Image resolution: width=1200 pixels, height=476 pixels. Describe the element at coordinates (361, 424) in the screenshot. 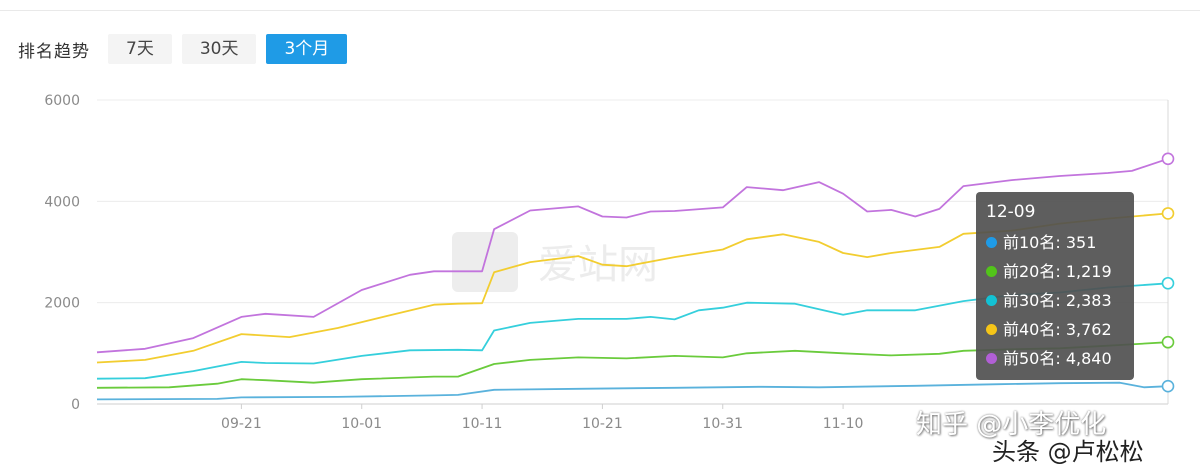

I see `x-tick-label: 10-01` at that location.